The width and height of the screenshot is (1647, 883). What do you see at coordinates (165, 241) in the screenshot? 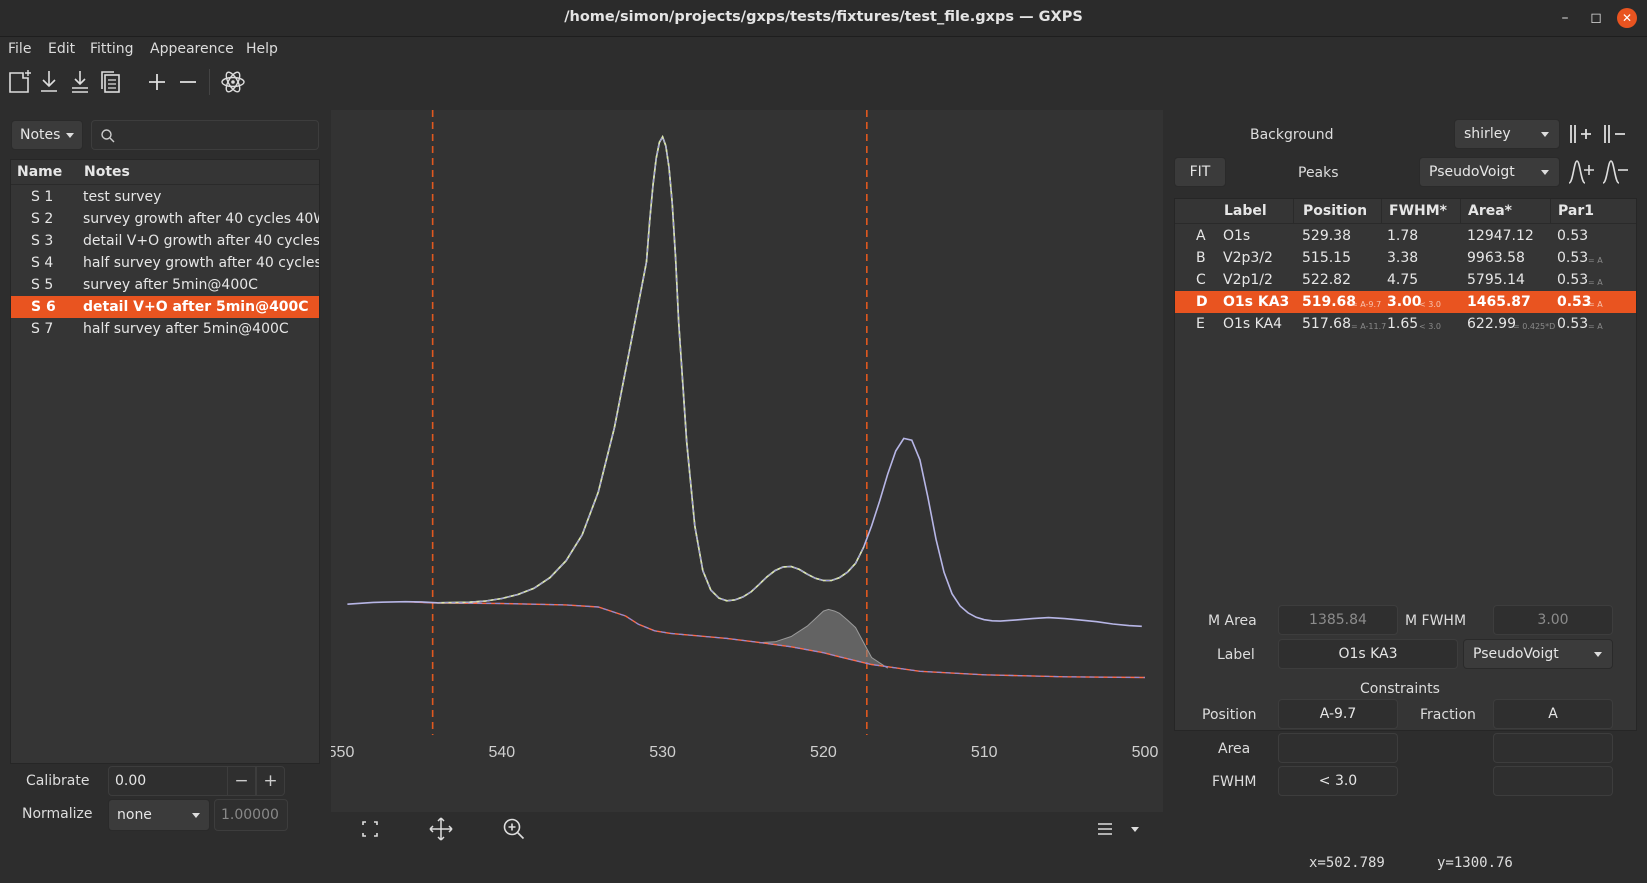
I see `file-row: S 3 detail V+O growth after 40 cycles 40W` at bounding box center [165, 241].